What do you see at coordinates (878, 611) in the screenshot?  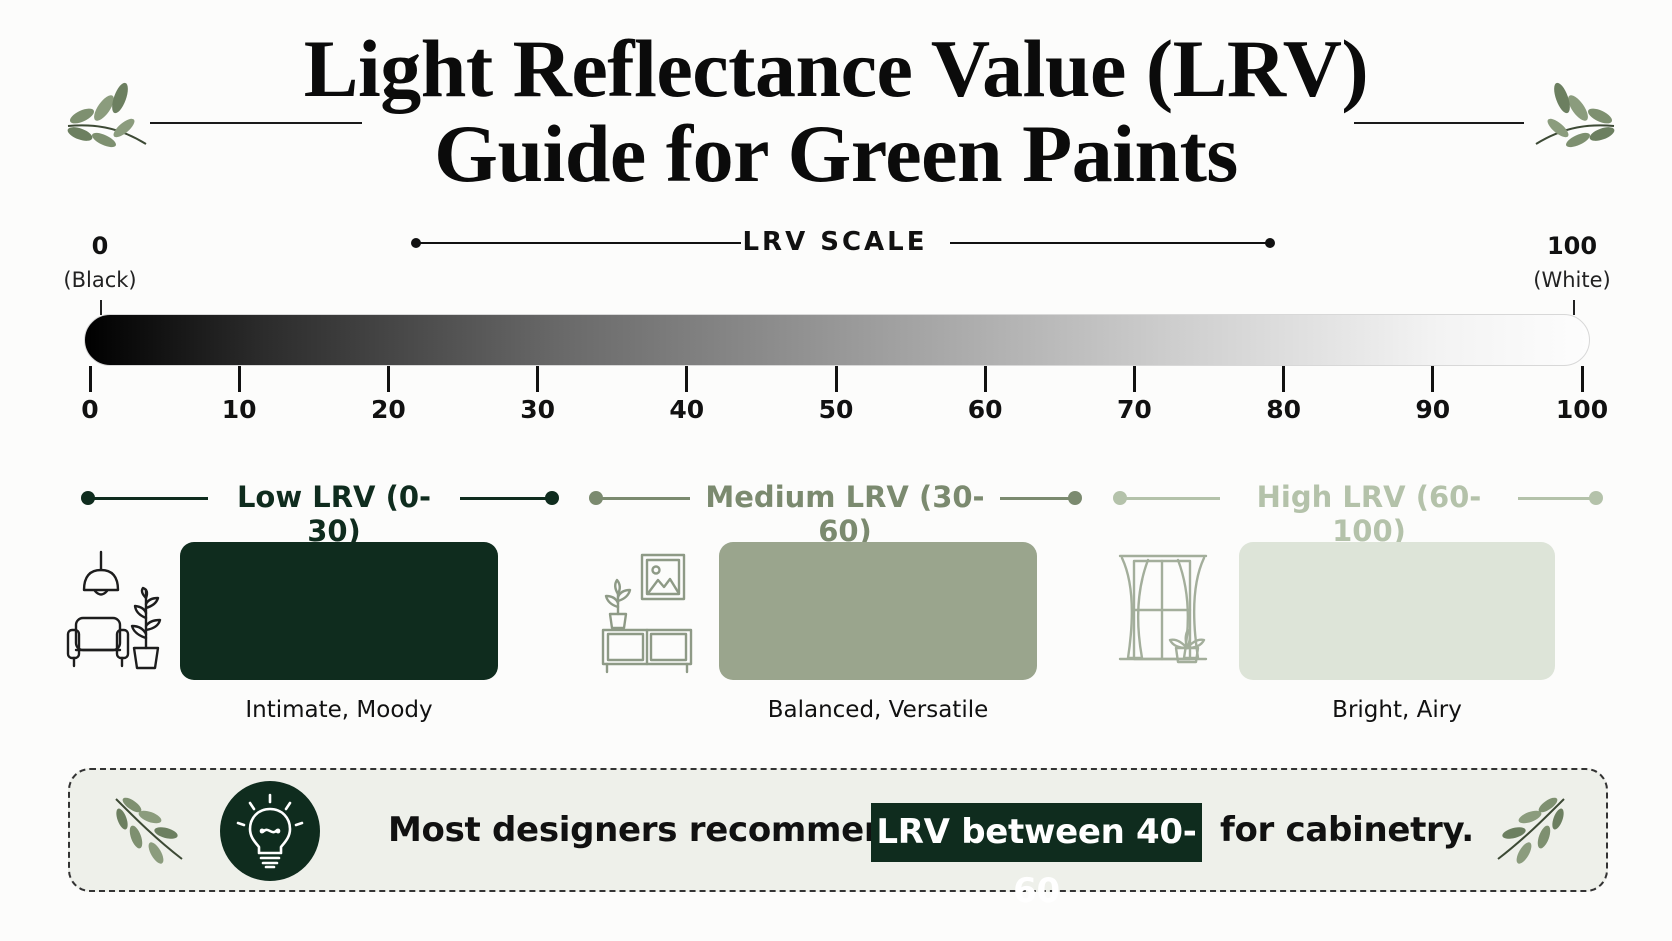 I see `medium-lrv-swatch` at bounding box center [878, 611].